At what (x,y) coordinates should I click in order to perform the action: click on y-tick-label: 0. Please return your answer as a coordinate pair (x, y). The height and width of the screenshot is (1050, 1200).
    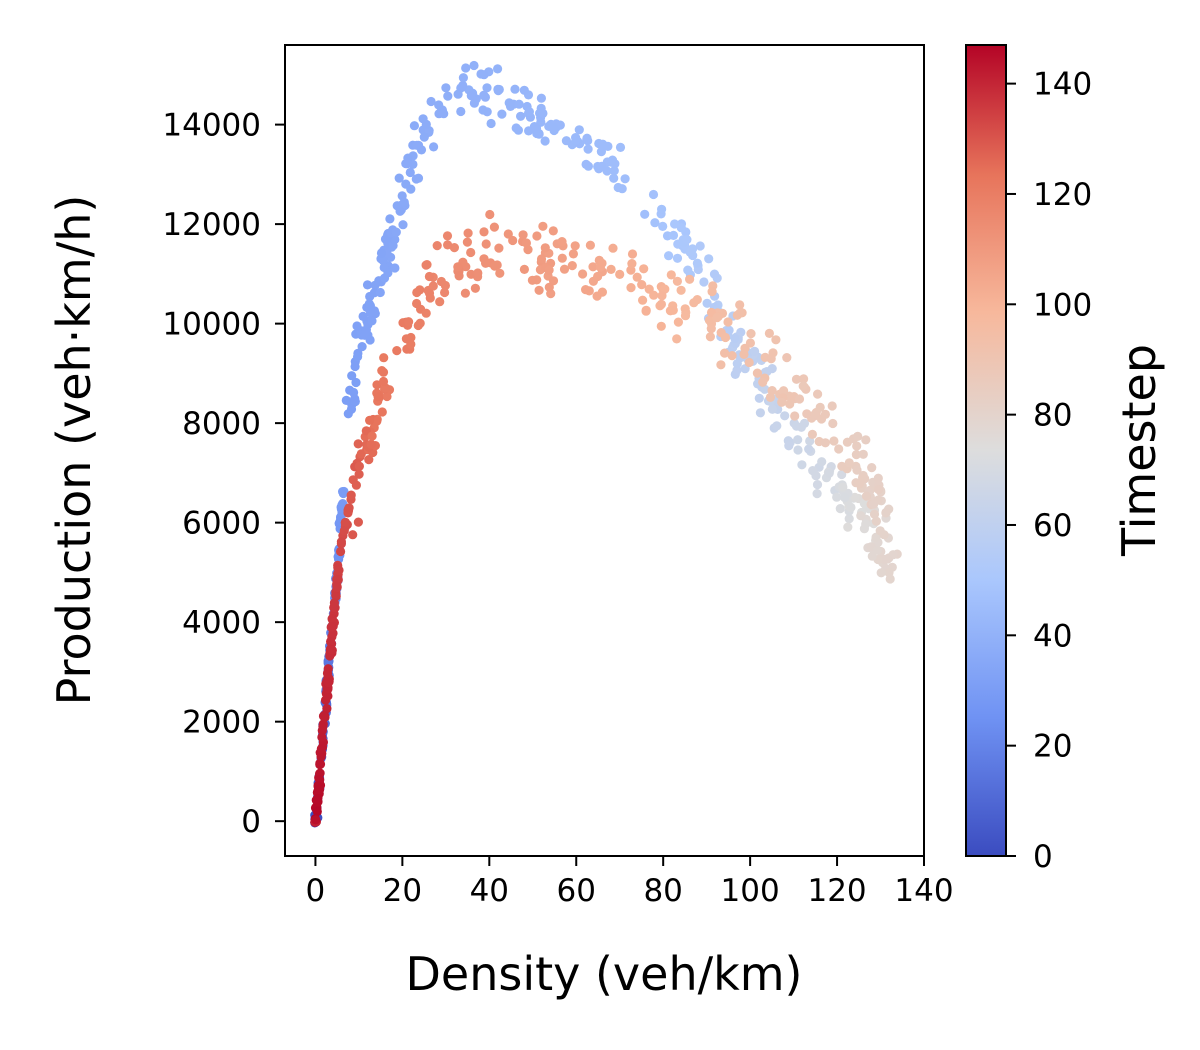
    Looking at the image, I should click on (251, 822).